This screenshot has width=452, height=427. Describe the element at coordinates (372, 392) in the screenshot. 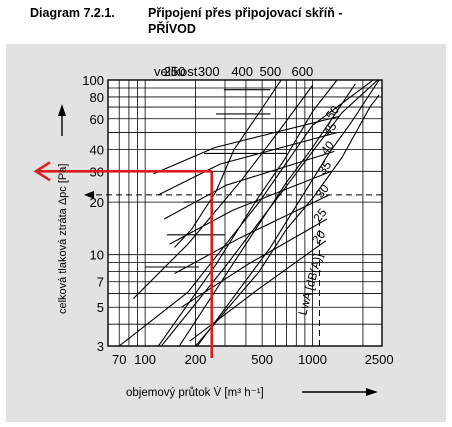

I see `x-axis-arrow-head` at that location.